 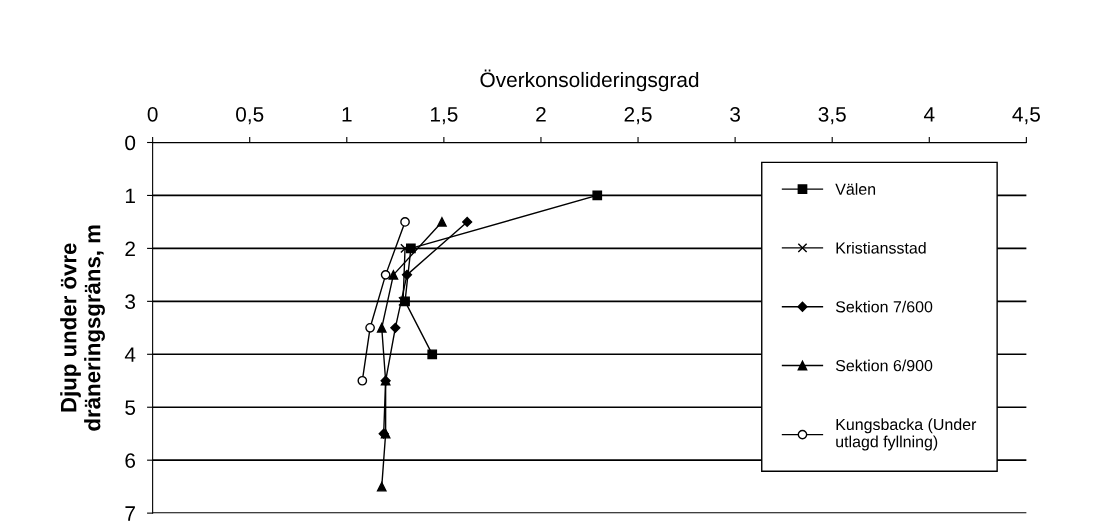 I want to click on y-tick-label: 3, so click(x=130, y=302).